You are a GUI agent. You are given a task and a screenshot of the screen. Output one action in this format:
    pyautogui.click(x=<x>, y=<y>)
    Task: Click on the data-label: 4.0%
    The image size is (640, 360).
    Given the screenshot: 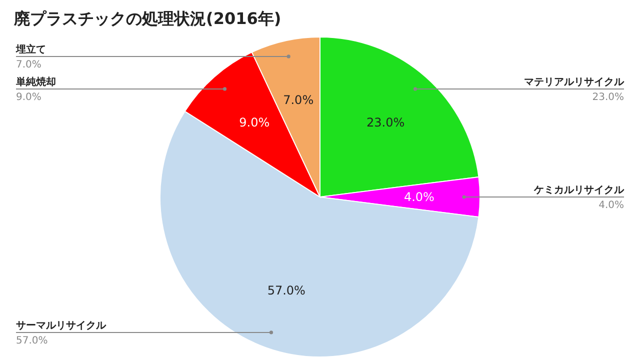 What is the action you would take?
    pyautogui.click(x=419, y=197)
    